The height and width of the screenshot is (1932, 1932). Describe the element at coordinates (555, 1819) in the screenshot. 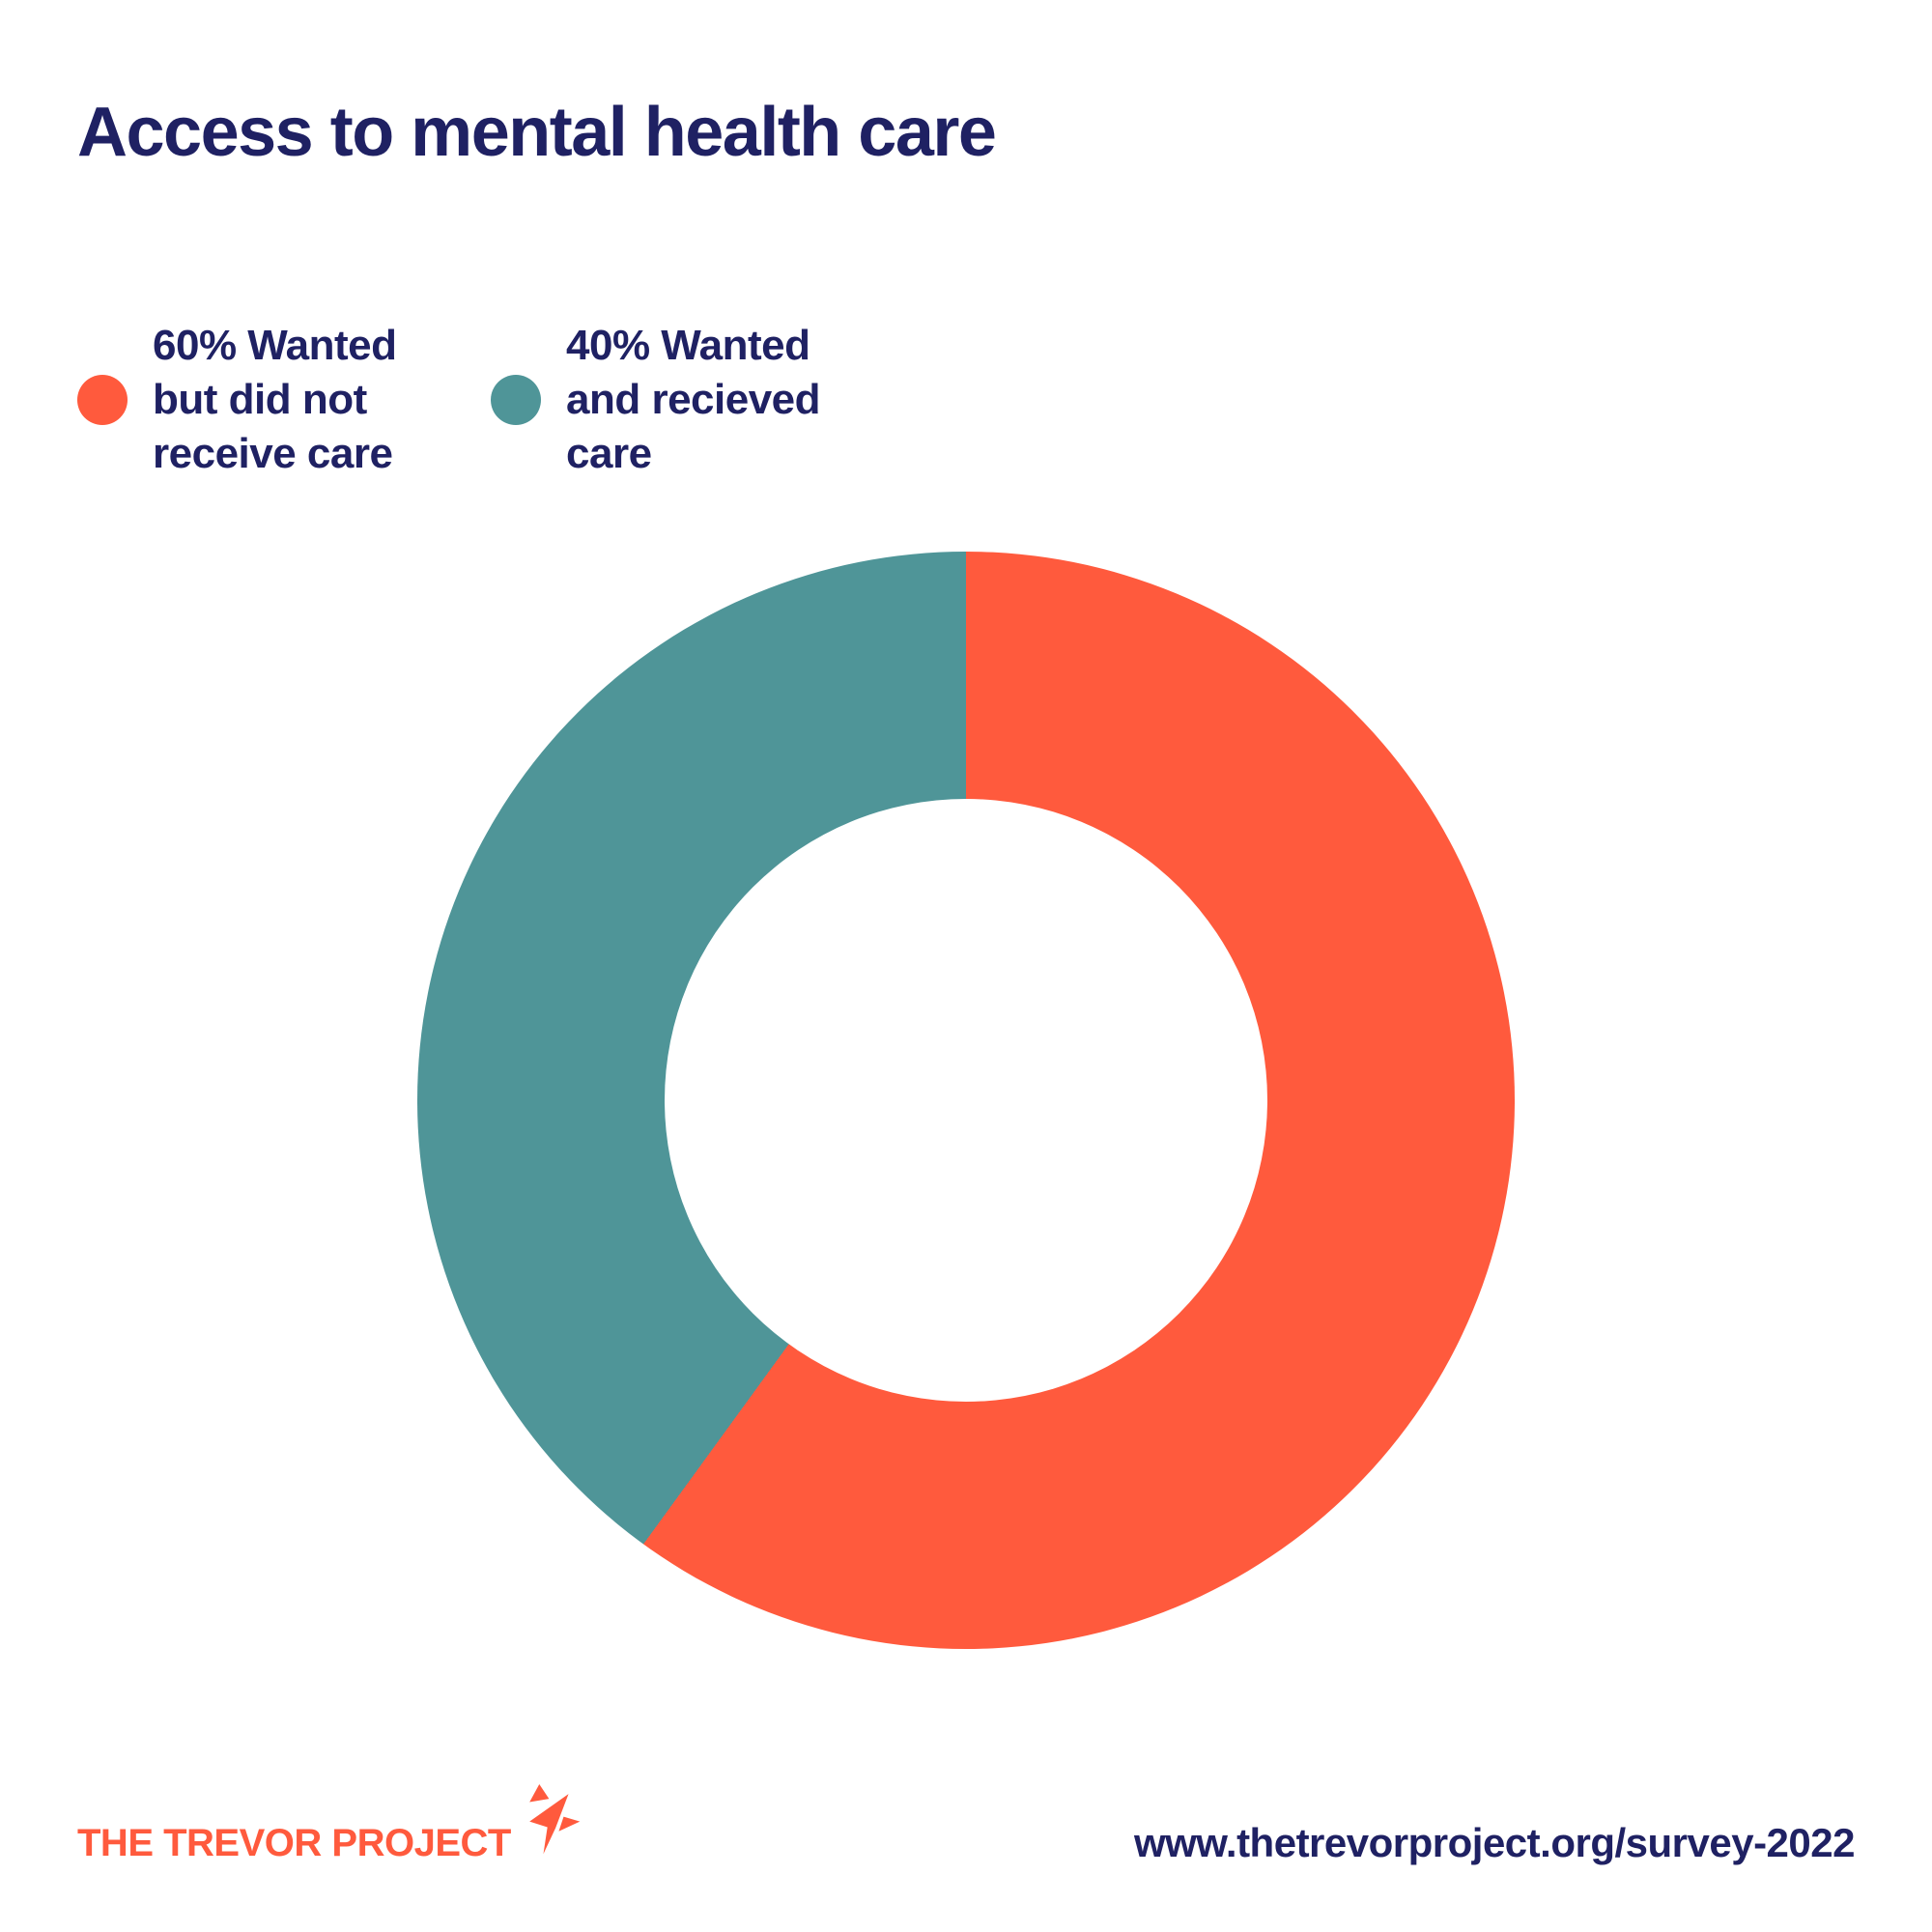

I see `spark-icon` at that location.